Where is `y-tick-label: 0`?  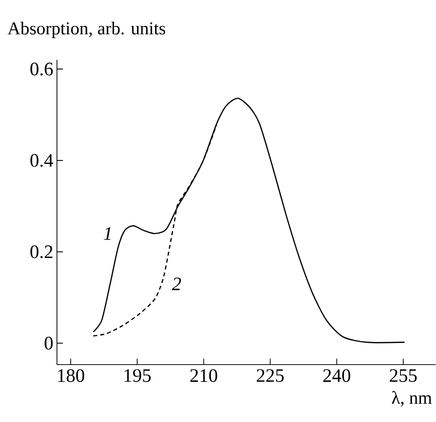 y-tick-label: 0 is located at coordinates (48, 343).